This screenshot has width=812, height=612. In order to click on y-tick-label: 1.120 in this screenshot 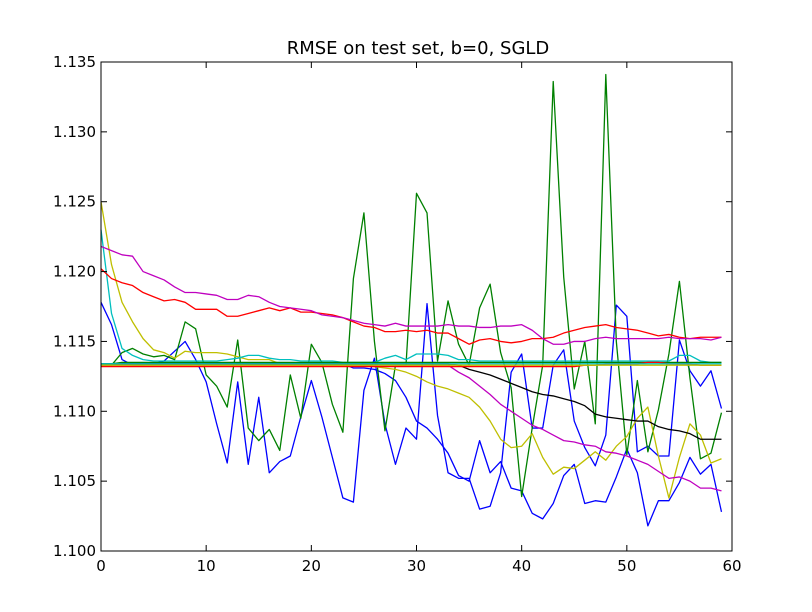, I will do `click(74, 272)`.